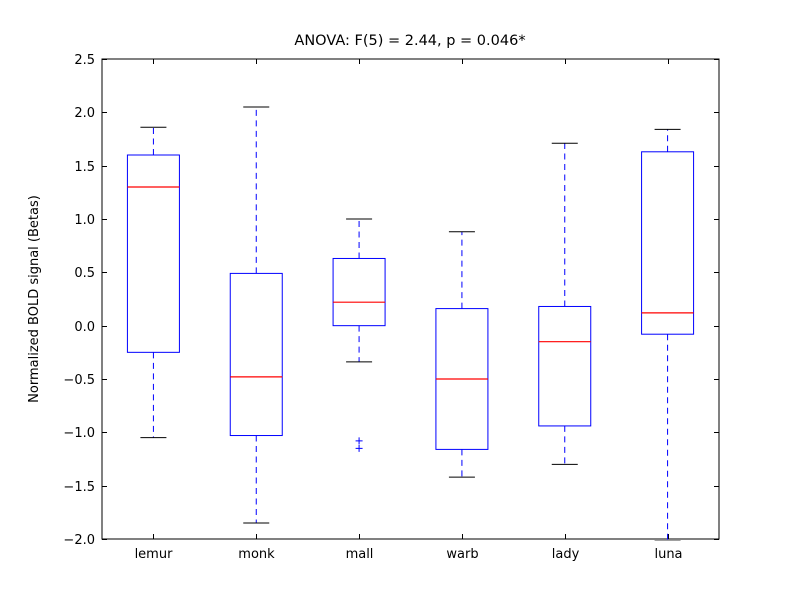 This screenshot has width=800, height=600. I want to click on box-lady, so click(565, 366).